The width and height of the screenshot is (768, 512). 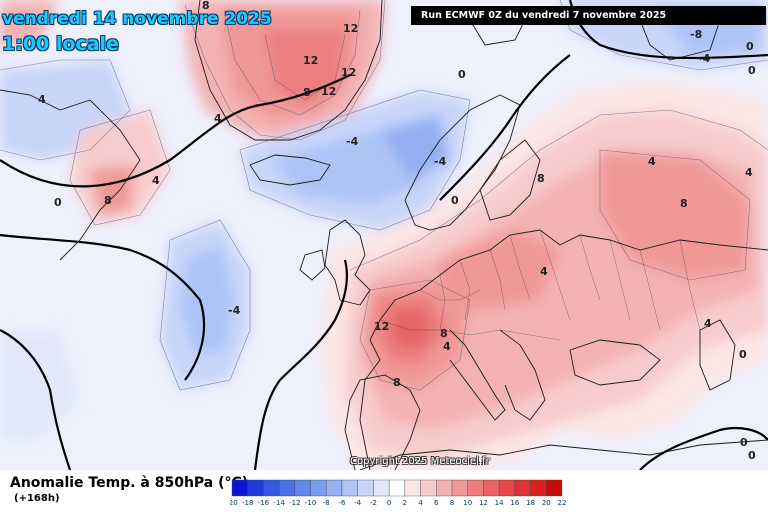 I want to click on country-borders, so click(x=540, y=285).